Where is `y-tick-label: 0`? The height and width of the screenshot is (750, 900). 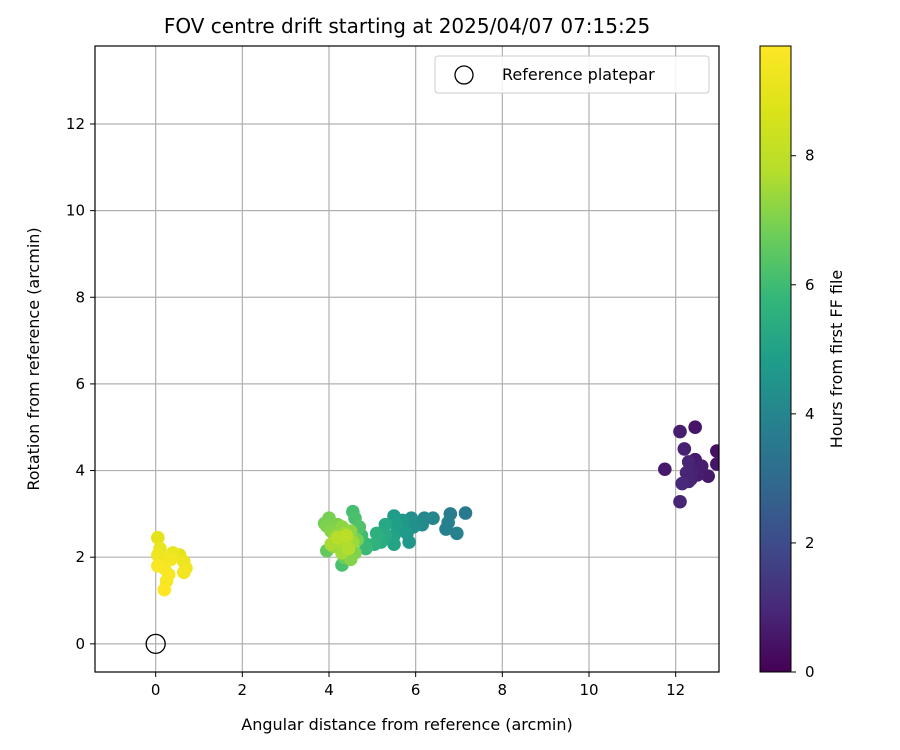 y-tick-label: 0 is located at coordinates (80, 644).